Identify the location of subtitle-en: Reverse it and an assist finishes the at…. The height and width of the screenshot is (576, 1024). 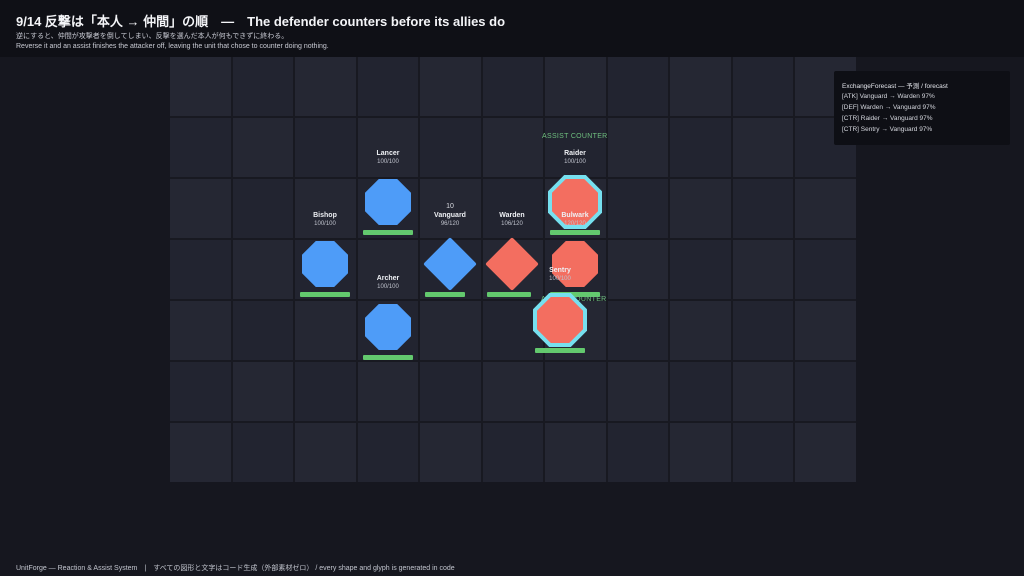
(172, 46).